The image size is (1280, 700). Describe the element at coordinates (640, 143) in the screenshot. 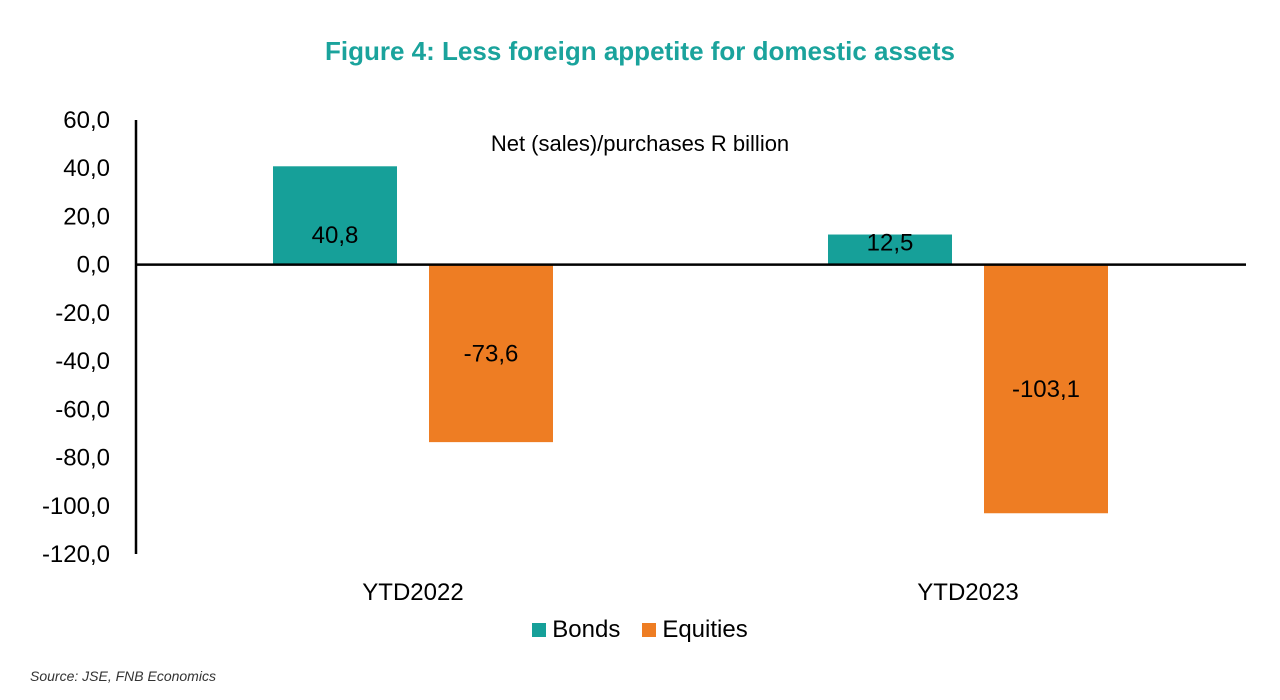

I see `chart-annotation: Net (sales)/purchases R billion` at that location.